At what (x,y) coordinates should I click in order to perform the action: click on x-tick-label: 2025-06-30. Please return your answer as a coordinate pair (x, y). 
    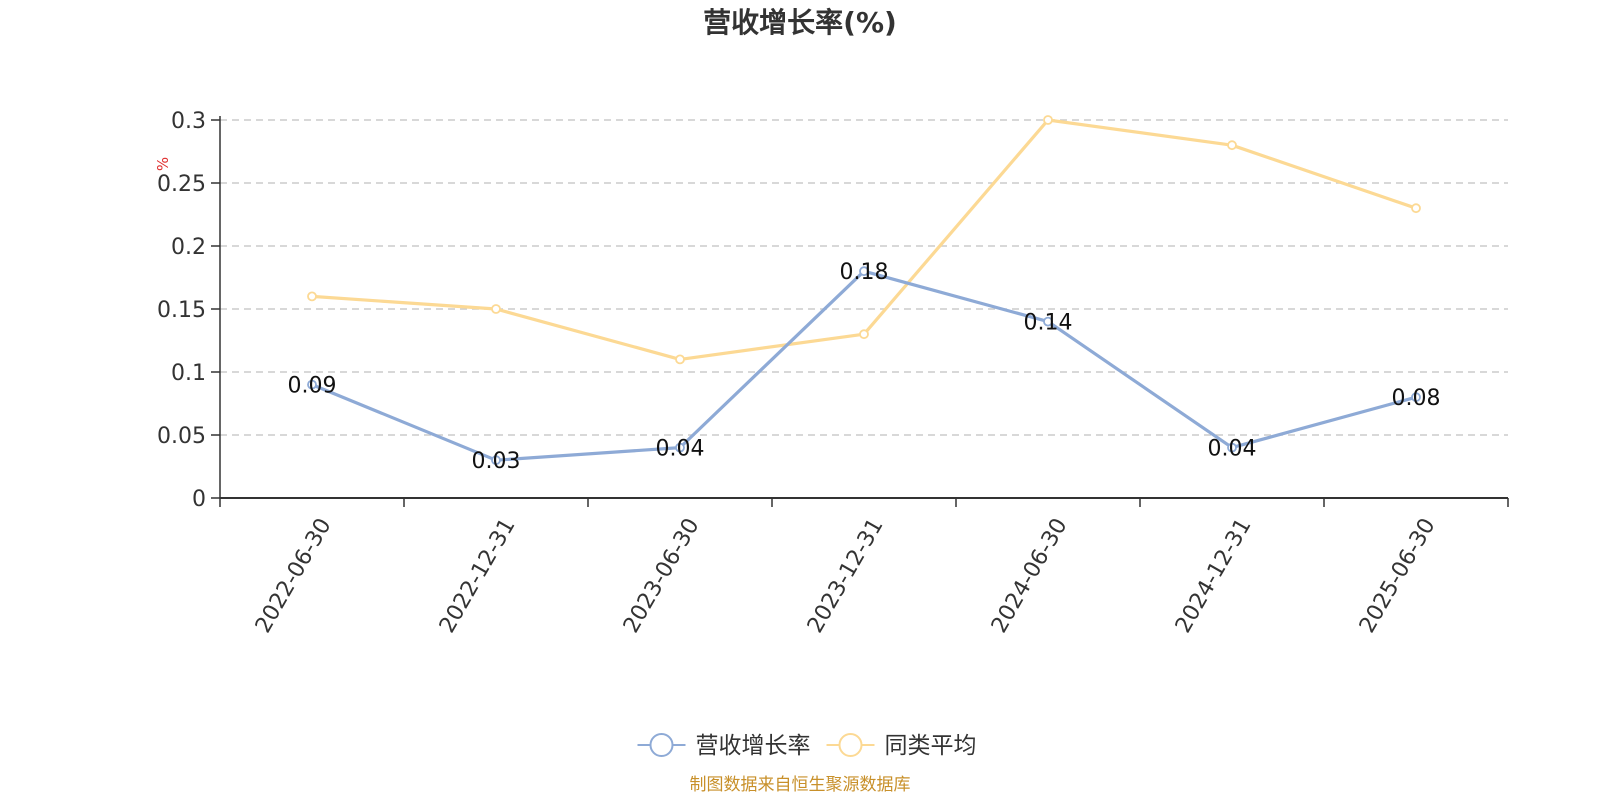
    Looking at the image, I should click on (1398, 575).